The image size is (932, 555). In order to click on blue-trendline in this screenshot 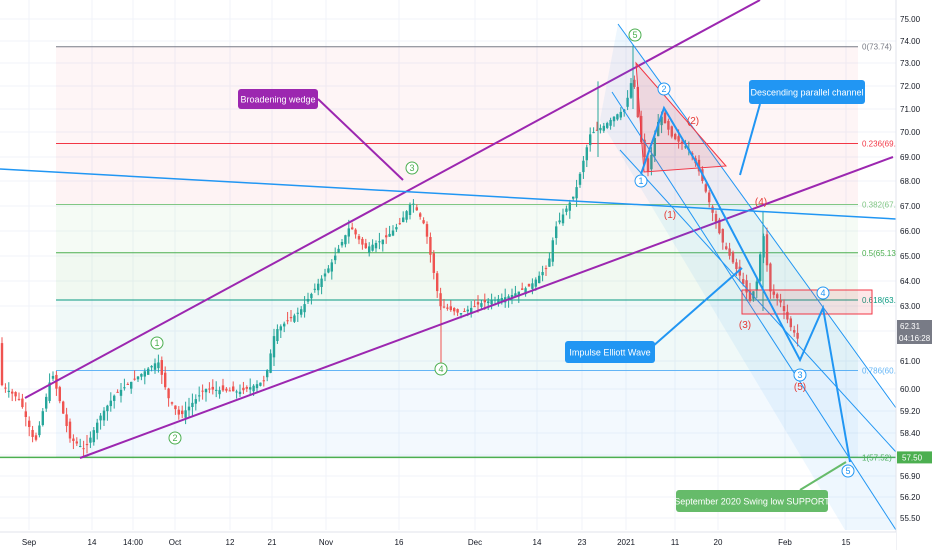, I will do `click(448, 194)`.